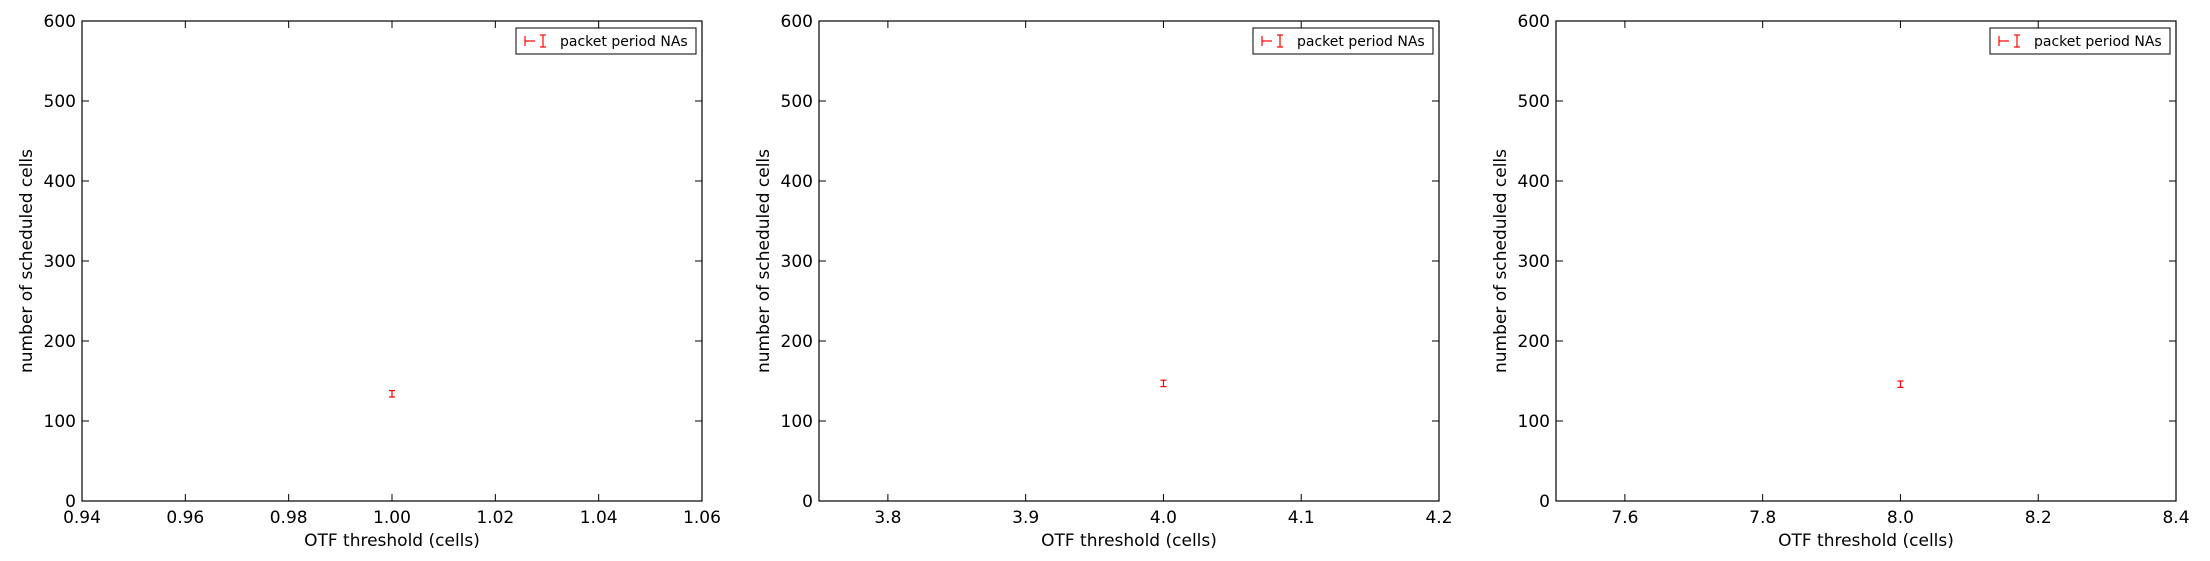 This screenshot has width=2210, height=561. Describe the element at coordinates (1163, 518) in the screenshot. I see `x-tick-label: 4.0` at that location.